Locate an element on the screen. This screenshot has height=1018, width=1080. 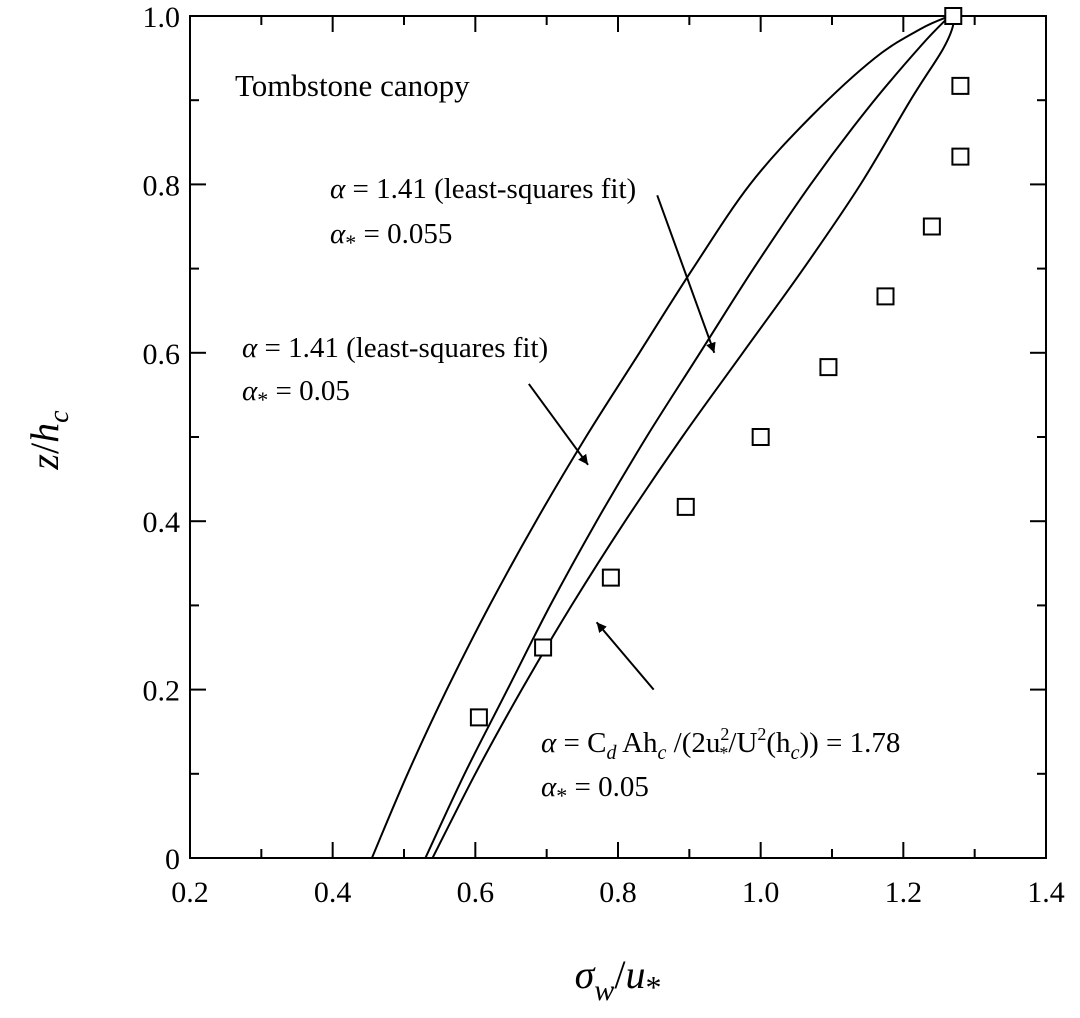
annotation-3-line2: α* = 0.05 is located at coordinates (595, 789).